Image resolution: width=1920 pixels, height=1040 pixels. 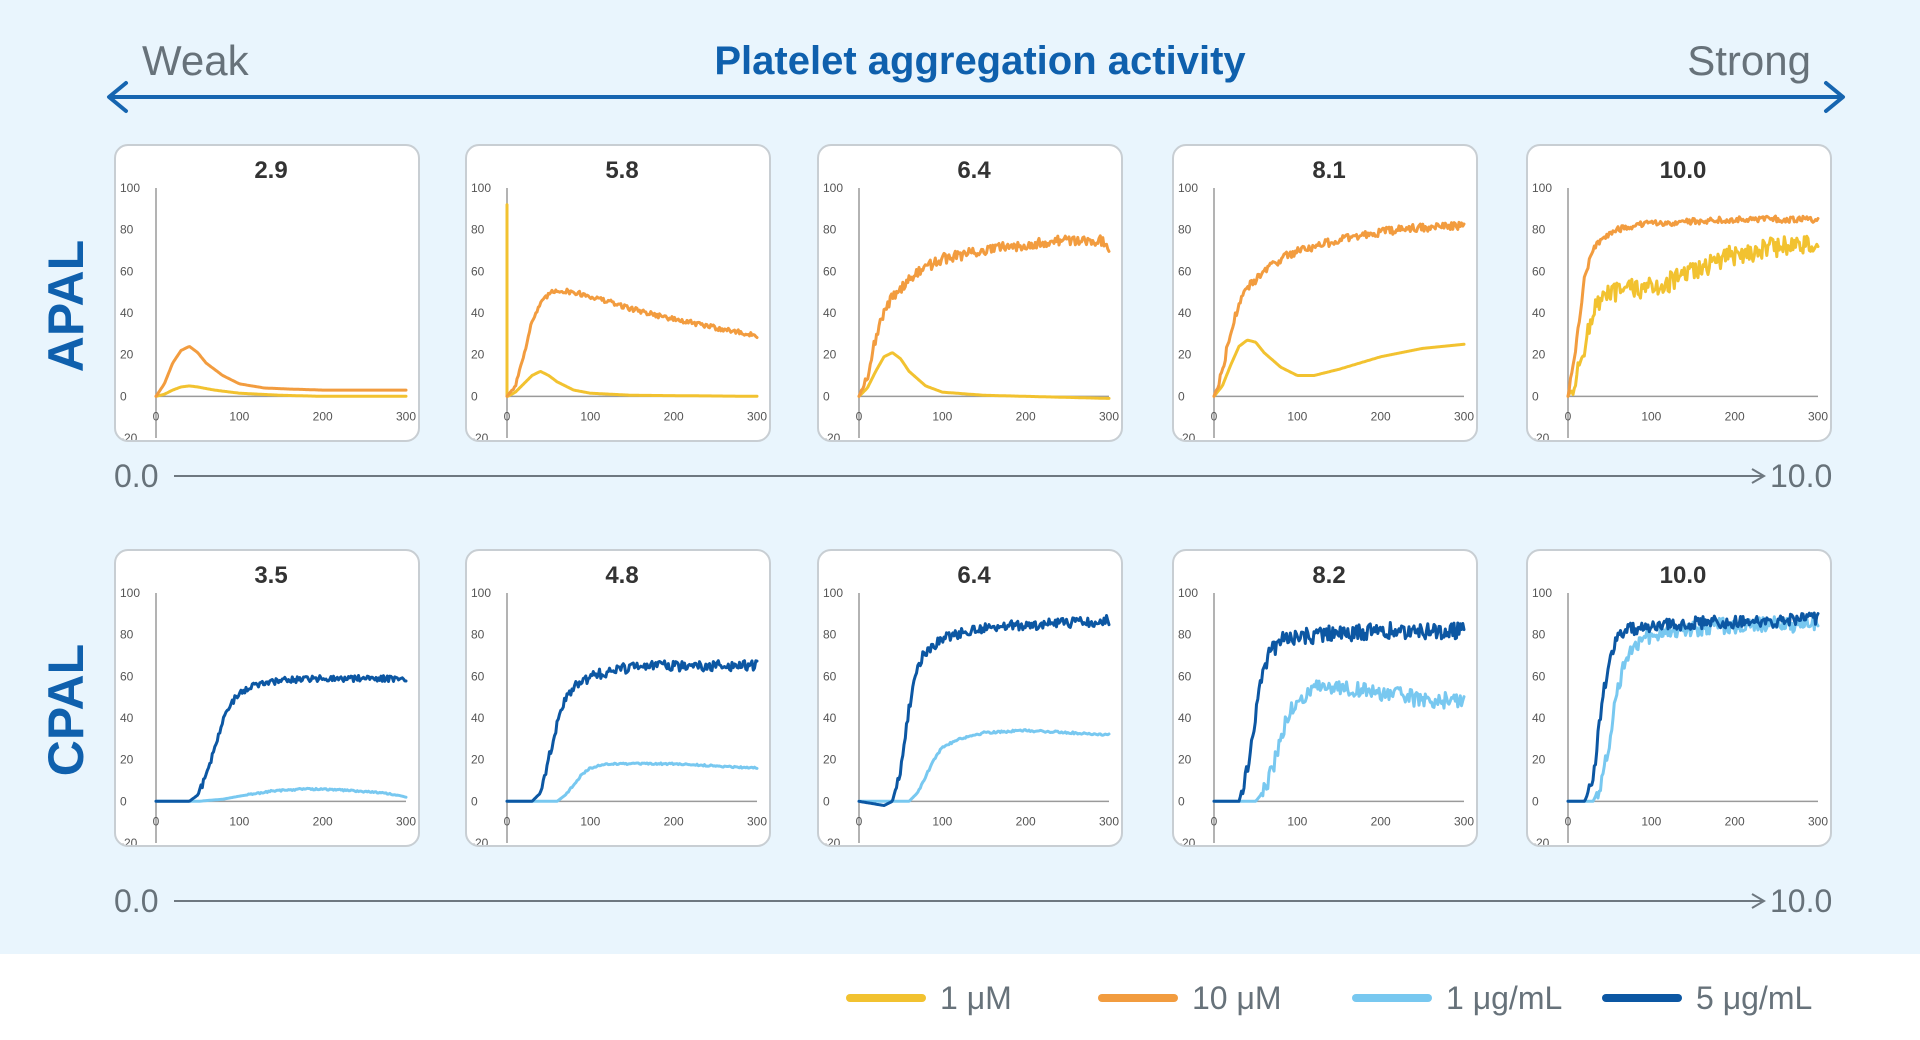 What do you see at coordinates (621, 575) in the screenshot?
I see `chart-title: 4.8` at bounding box center [621, 575].